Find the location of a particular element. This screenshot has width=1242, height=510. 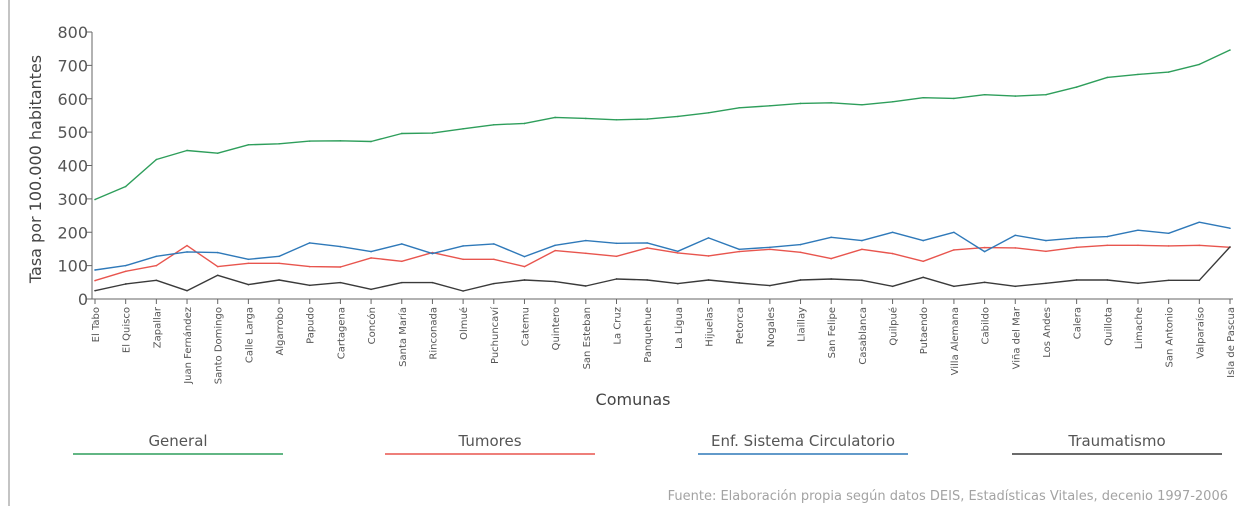

x-tick-label: Limache is located at coordinates (1139, 328).